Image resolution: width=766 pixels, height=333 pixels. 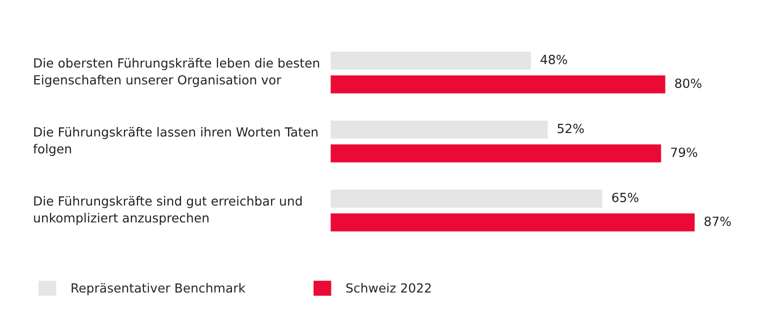 What do you see at coordinates (688, 83) in the screenshot?
I see `data-label: 80%` at bounding box center [688, 83].